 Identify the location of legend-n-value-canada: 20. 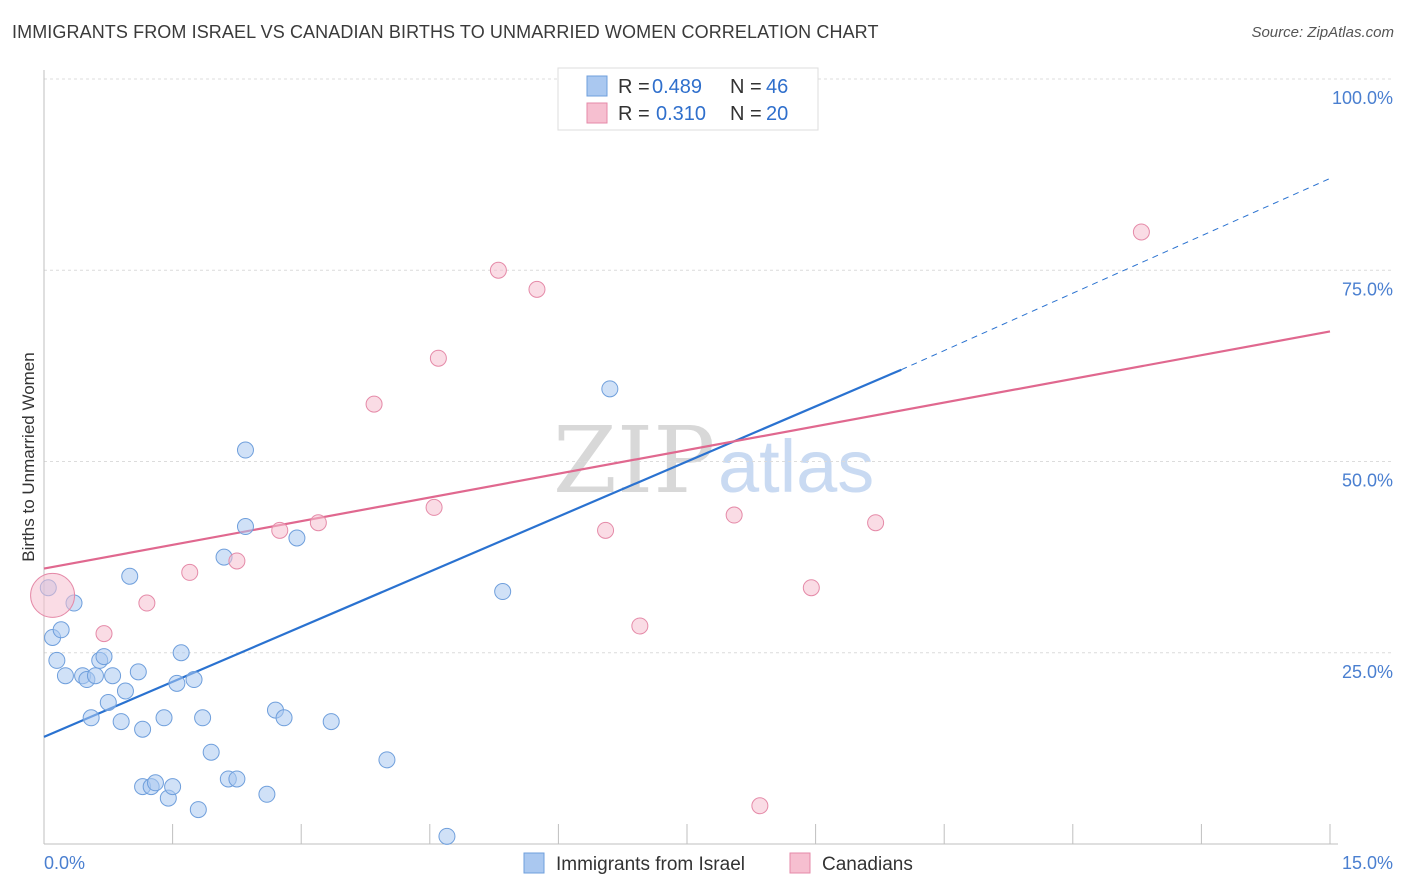
(777, 114).